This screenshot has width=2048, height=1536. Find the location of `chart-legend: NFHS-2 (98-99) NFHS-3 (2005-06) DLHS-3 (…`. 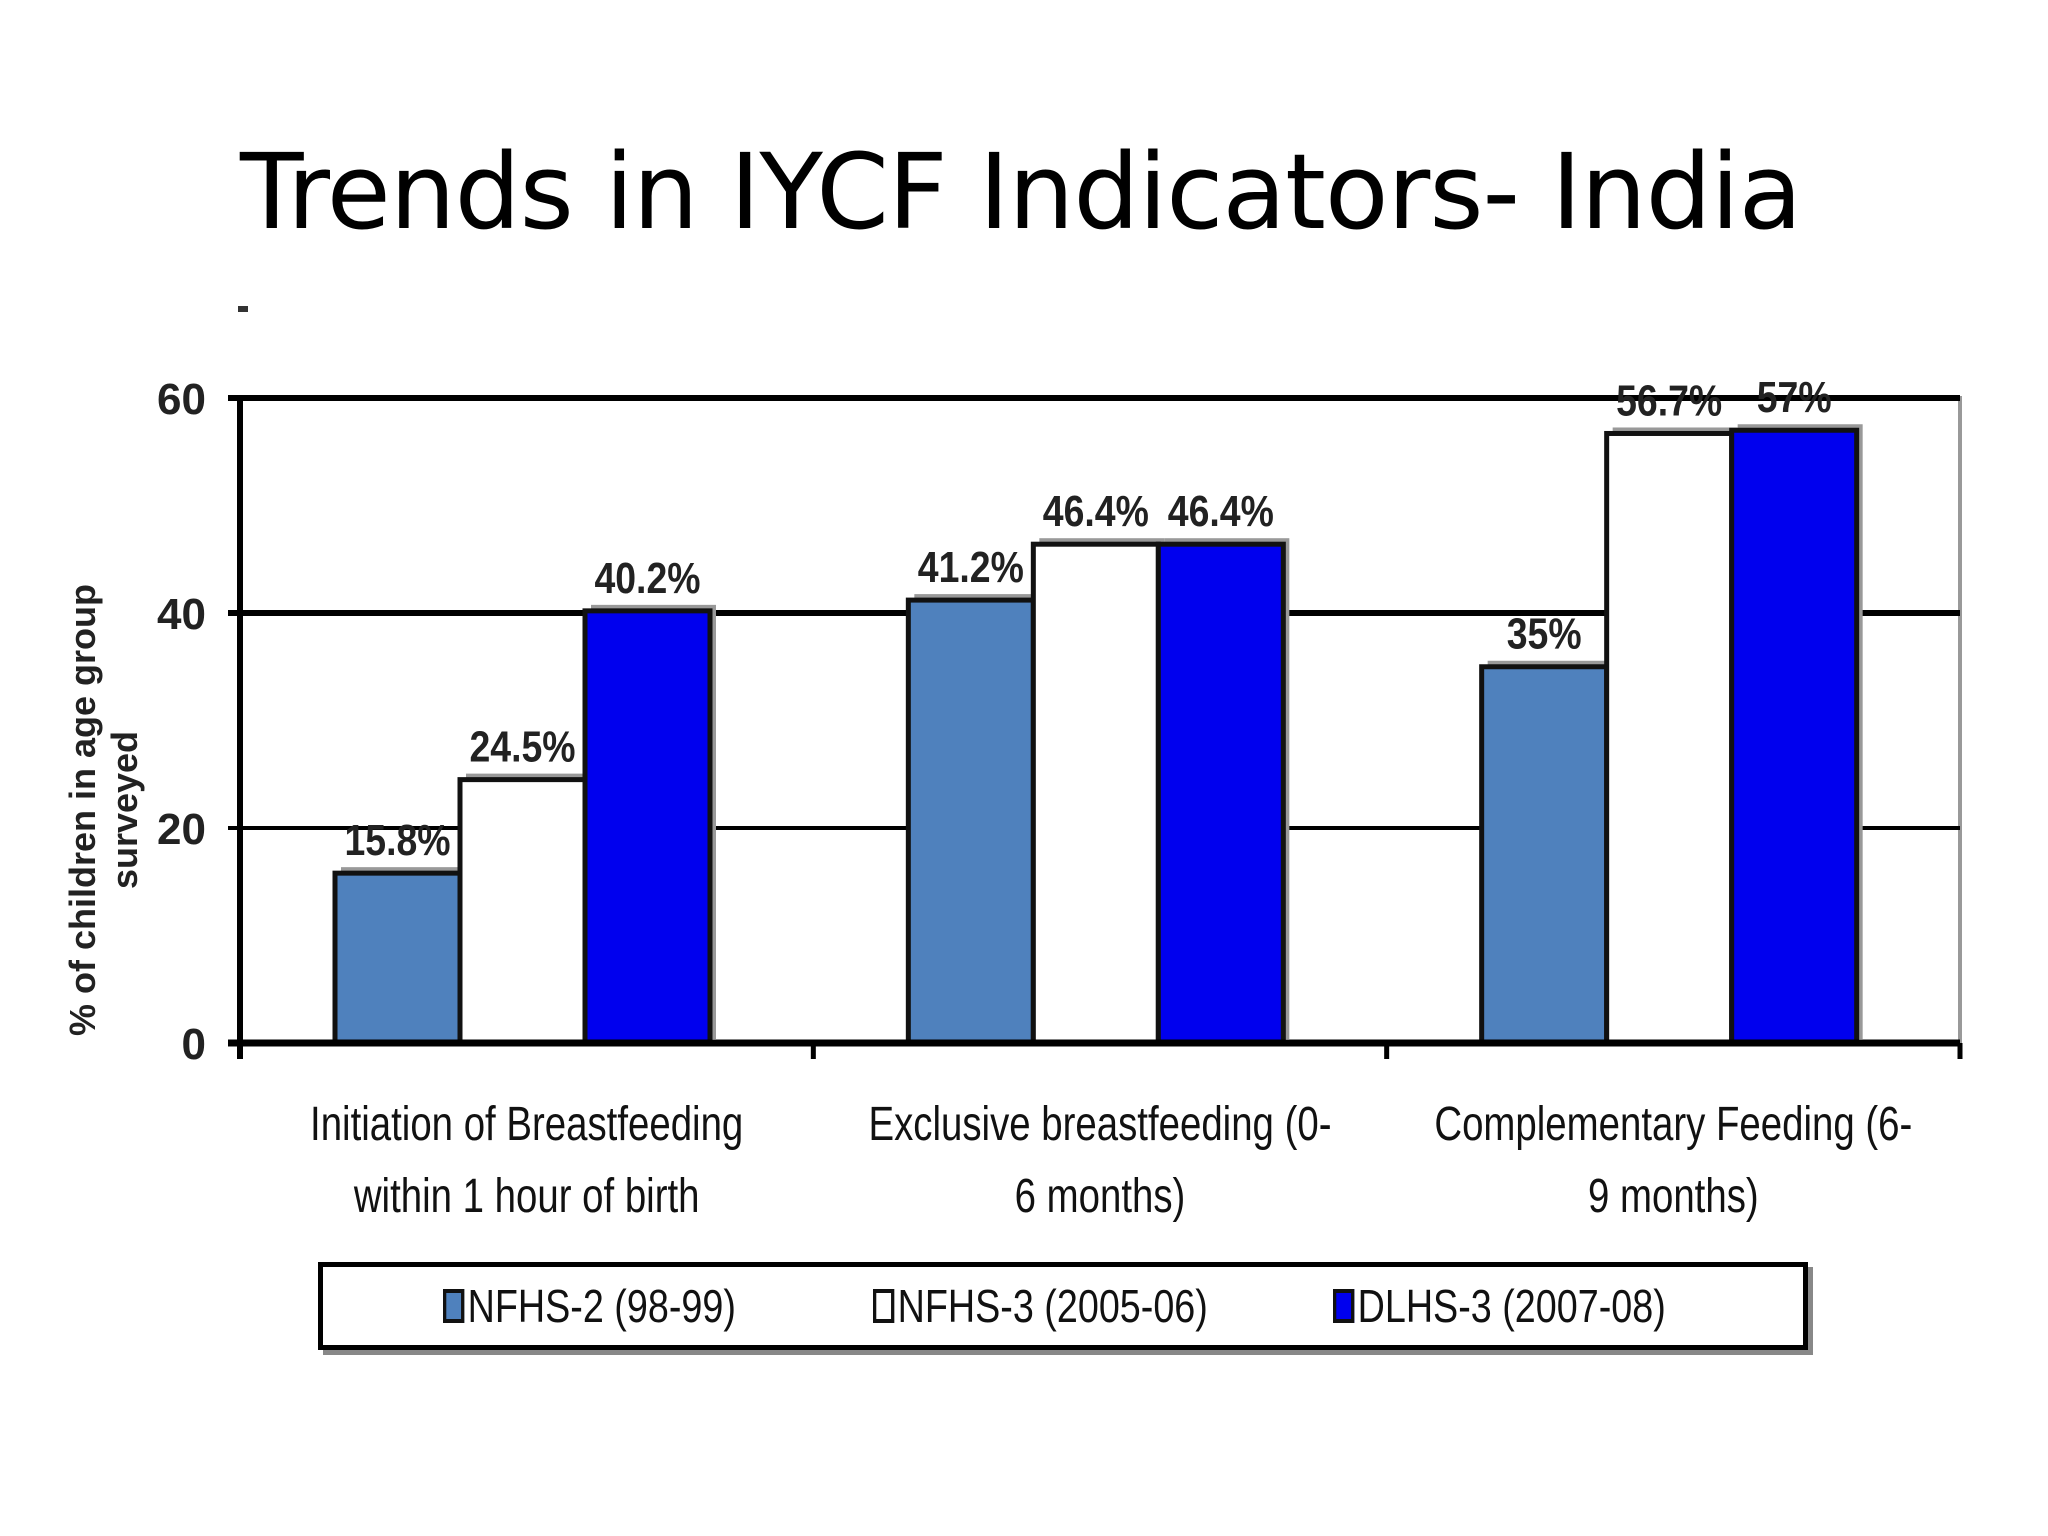

chart-legend: NFHS-2 (98-99) NFHS-3 (2005-06) DLHS-3 (… is located at coordinates (1063, 1306).